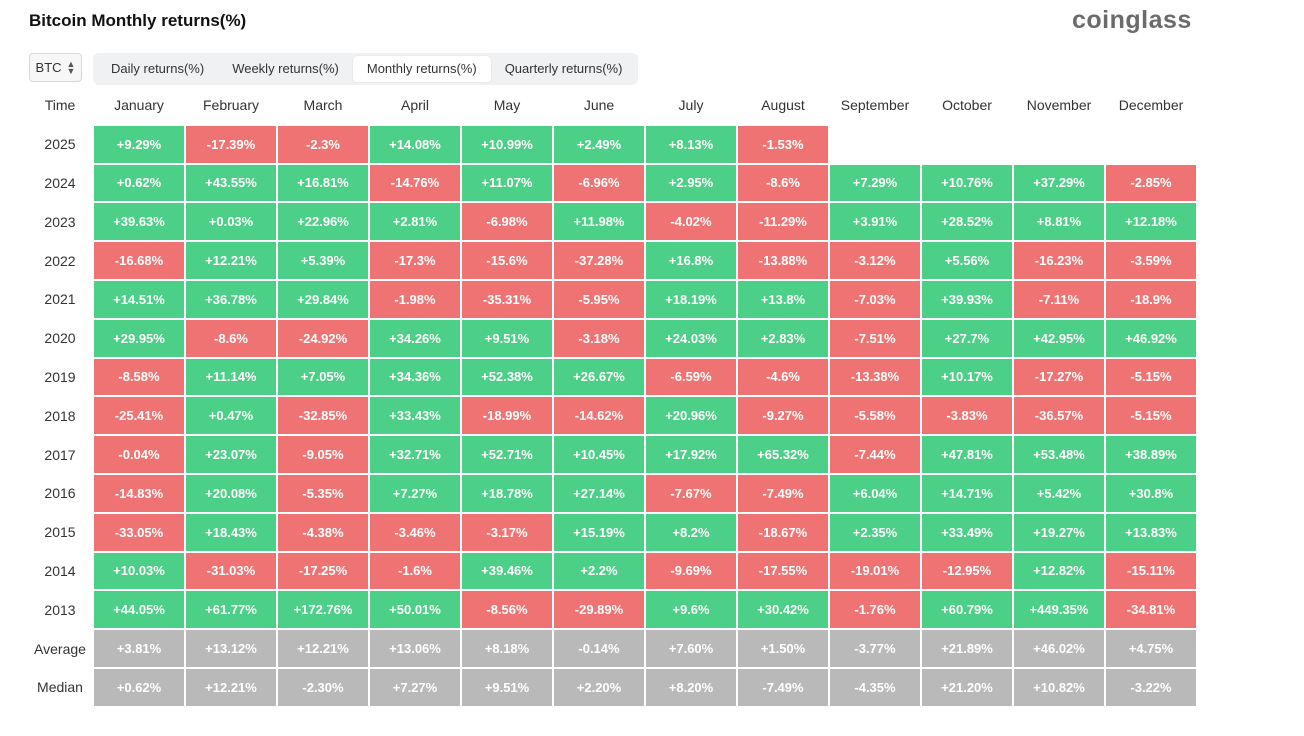 This screenshot has width=1304, height=736. Describe the element at coordinates (55, 67) in the screenshot. I see `coin-select: BTC ▲ ▼` at that location.